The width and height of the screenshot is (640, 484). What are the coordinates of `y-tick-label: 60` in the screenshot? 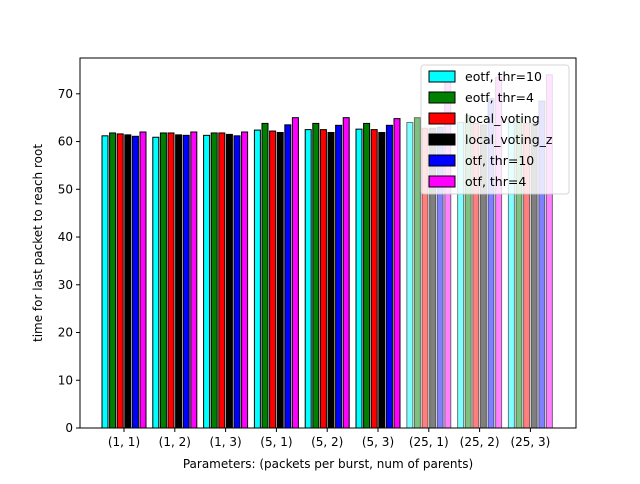 It's located at (65, 142).